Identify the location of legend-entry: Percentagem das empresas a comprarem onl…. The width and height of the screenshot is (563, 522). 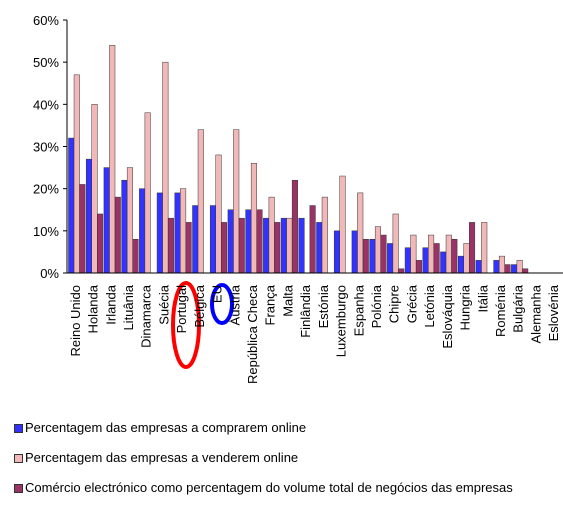
(286, 427).